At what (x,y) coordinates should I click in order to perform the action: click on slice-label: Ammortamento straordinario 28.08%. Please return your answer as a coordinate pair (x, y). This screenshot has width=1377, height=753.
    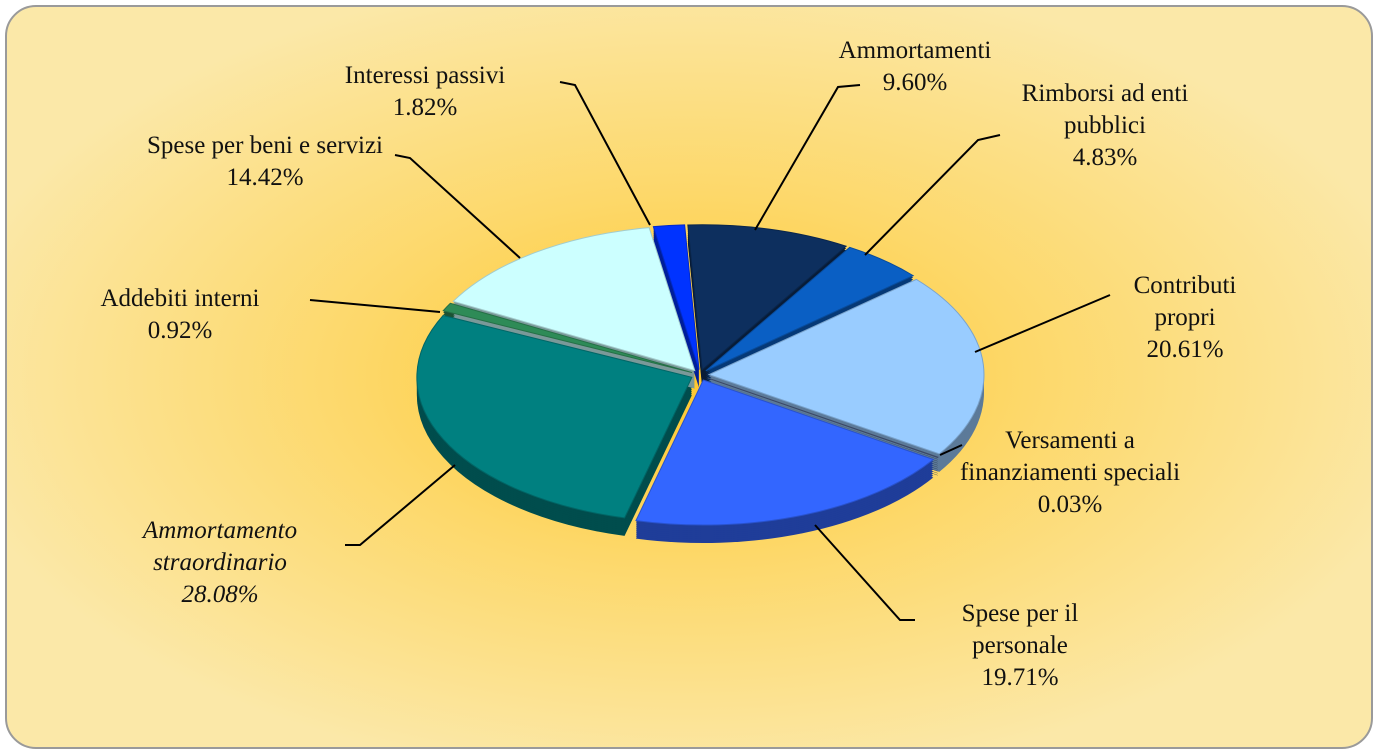
    Looking at the image, I should click on (220, 563).